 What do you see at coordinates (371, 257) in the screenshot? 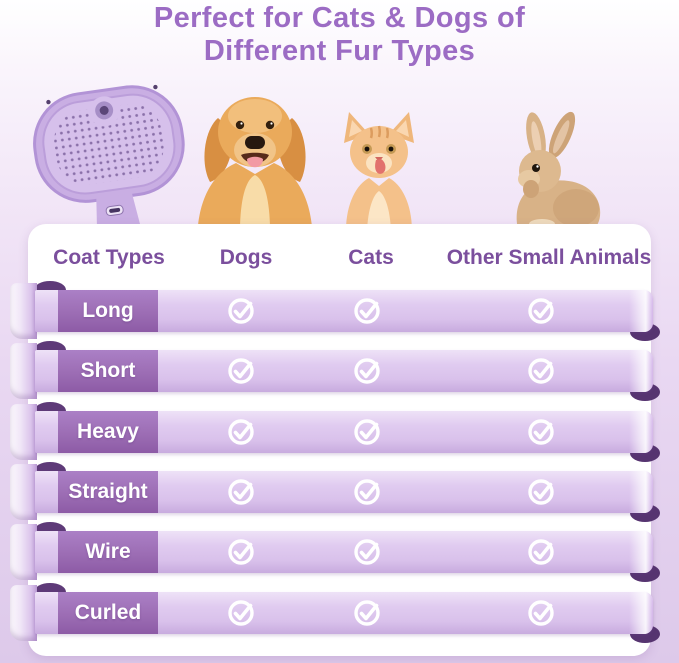
I see `column-header-cats: Cats` at bounding box center [371, 257].